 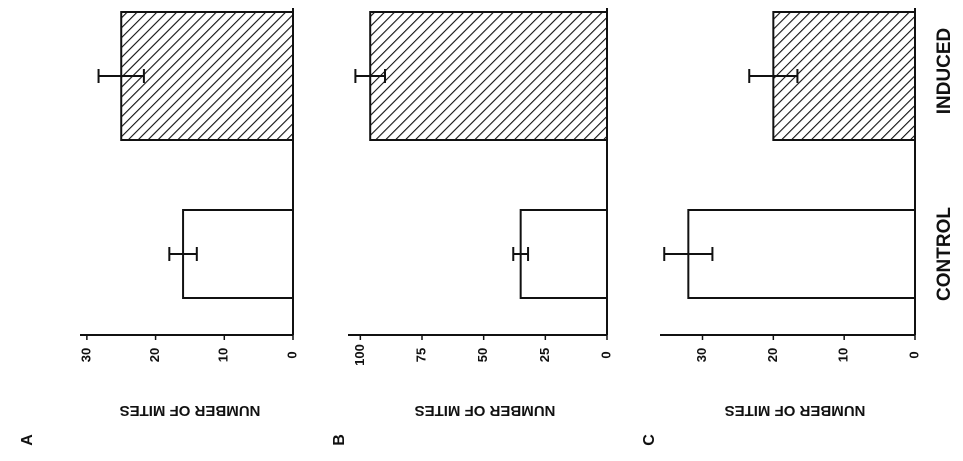 I want to click on panel-label: C, so click(x=649, y=440).